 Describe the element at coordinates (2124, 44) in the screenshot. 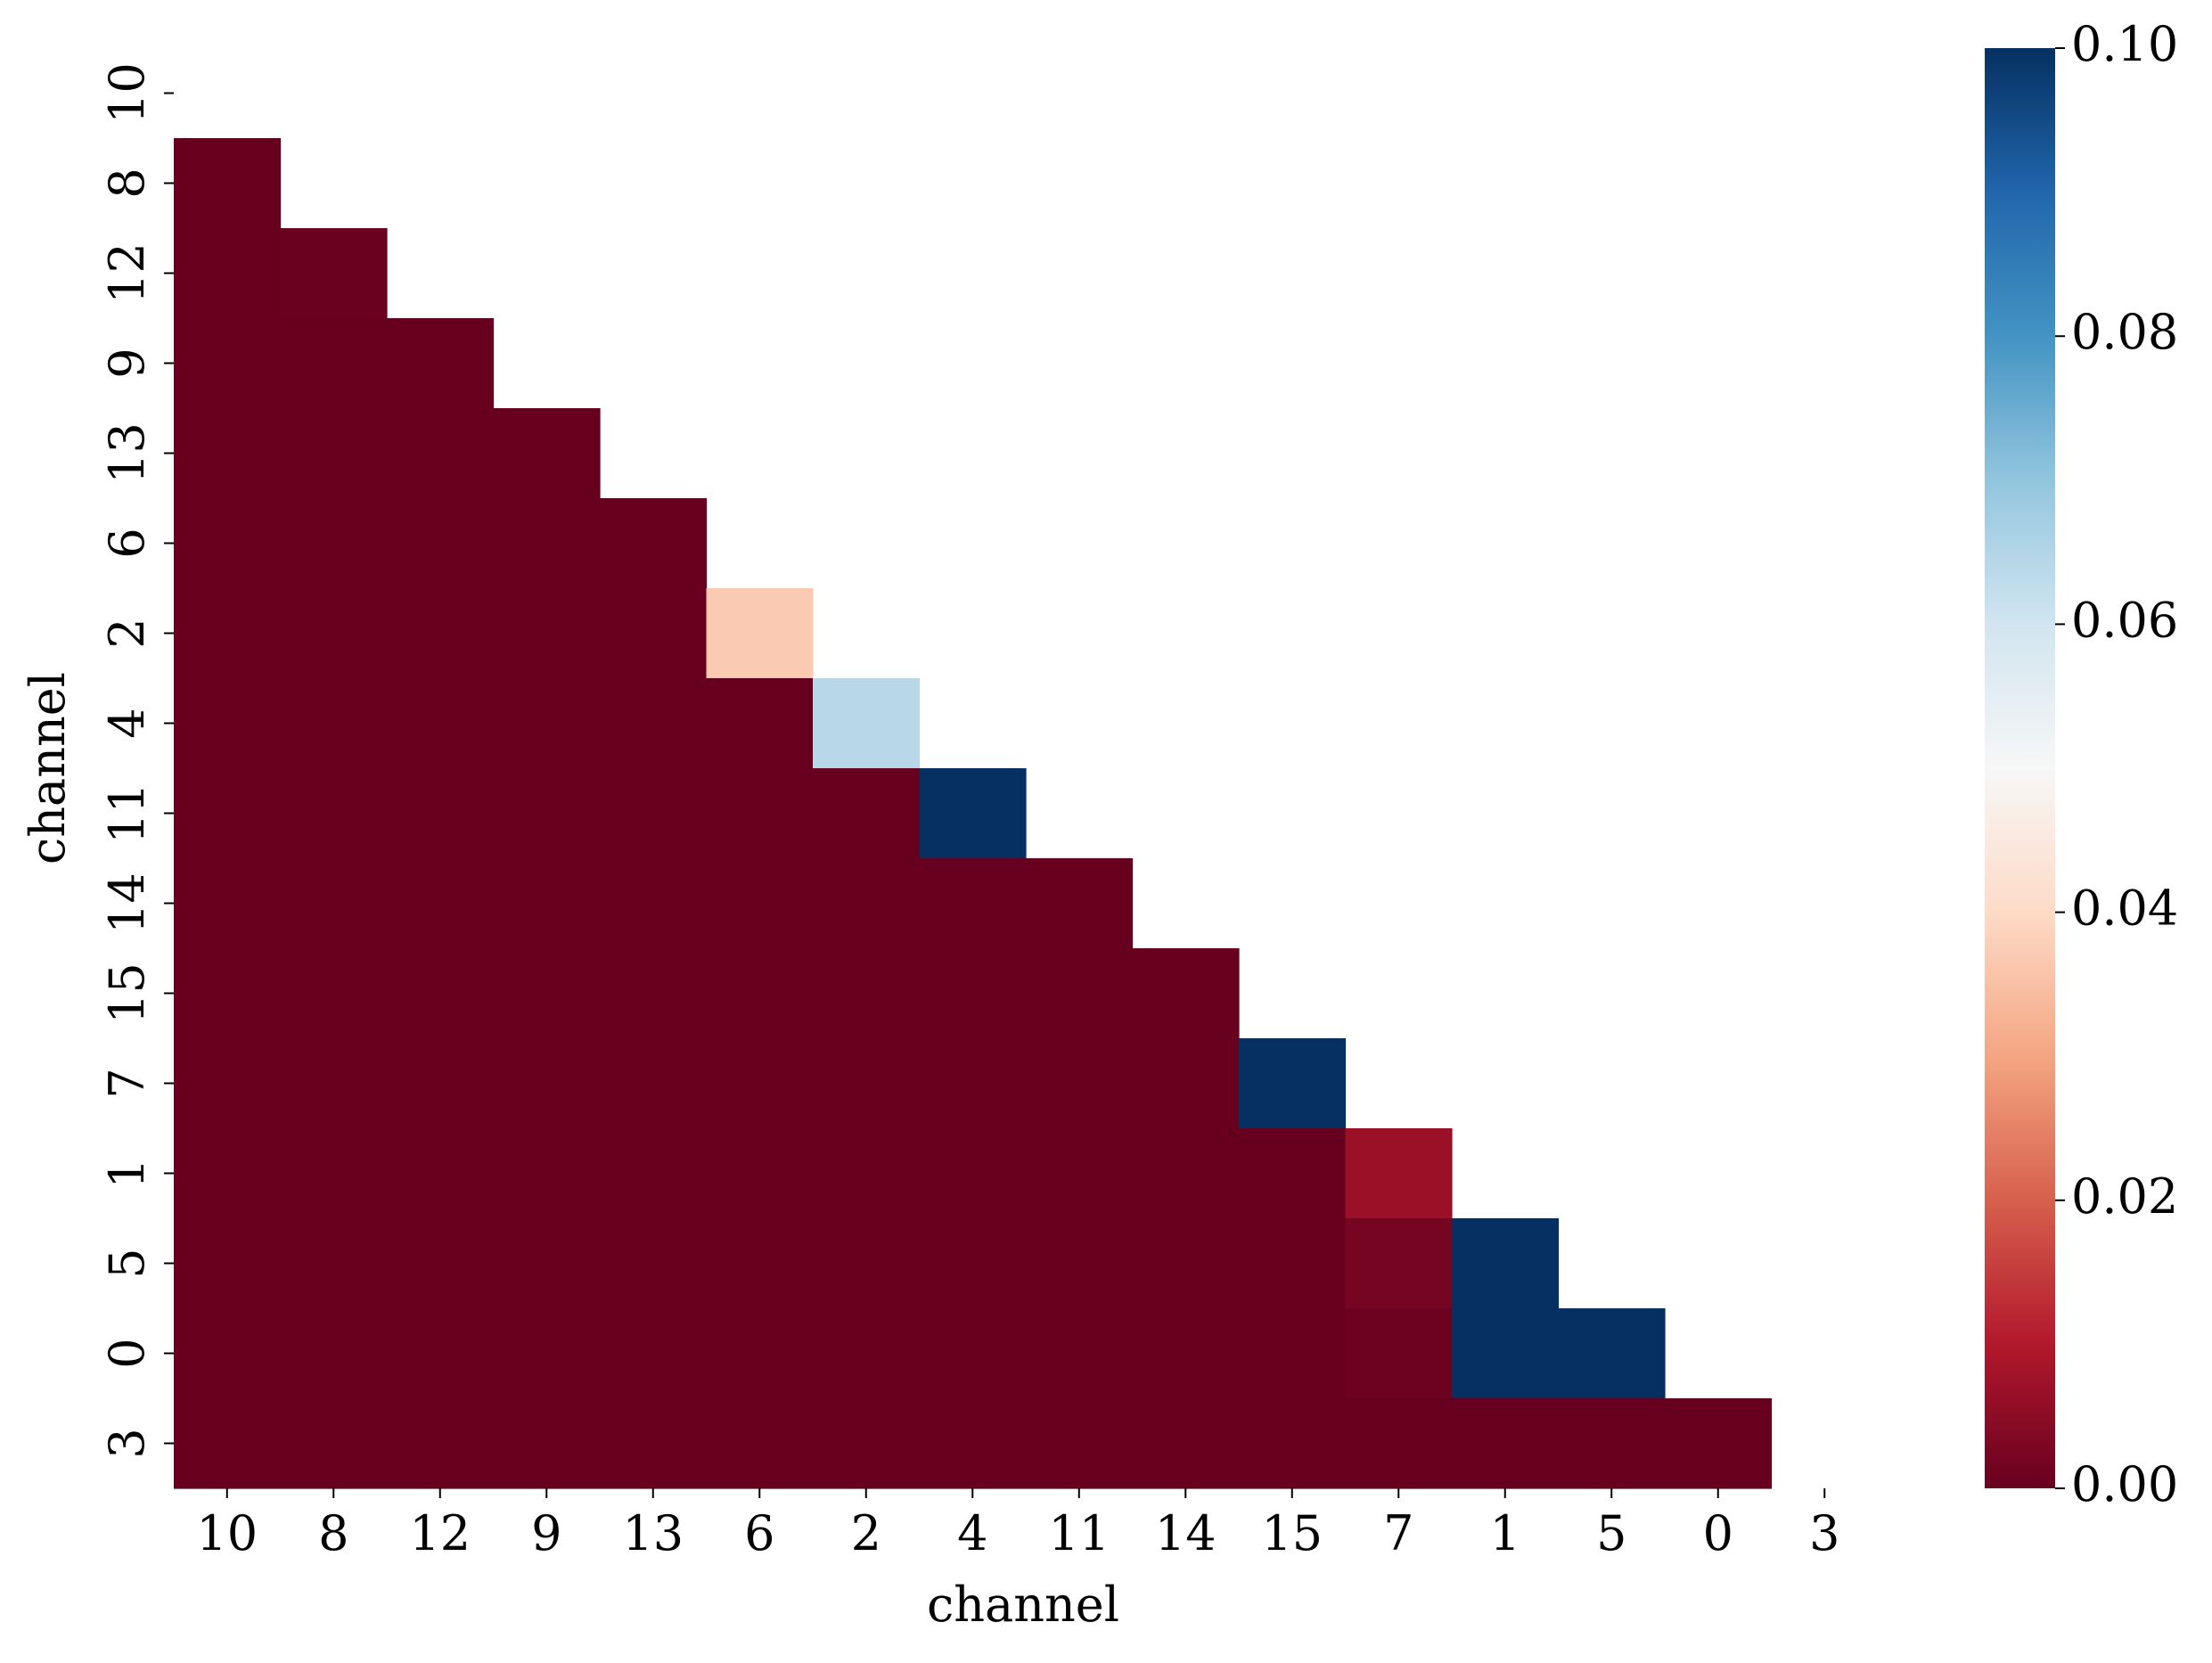

I see `colorbar-tick-label: 0.10` at that location.